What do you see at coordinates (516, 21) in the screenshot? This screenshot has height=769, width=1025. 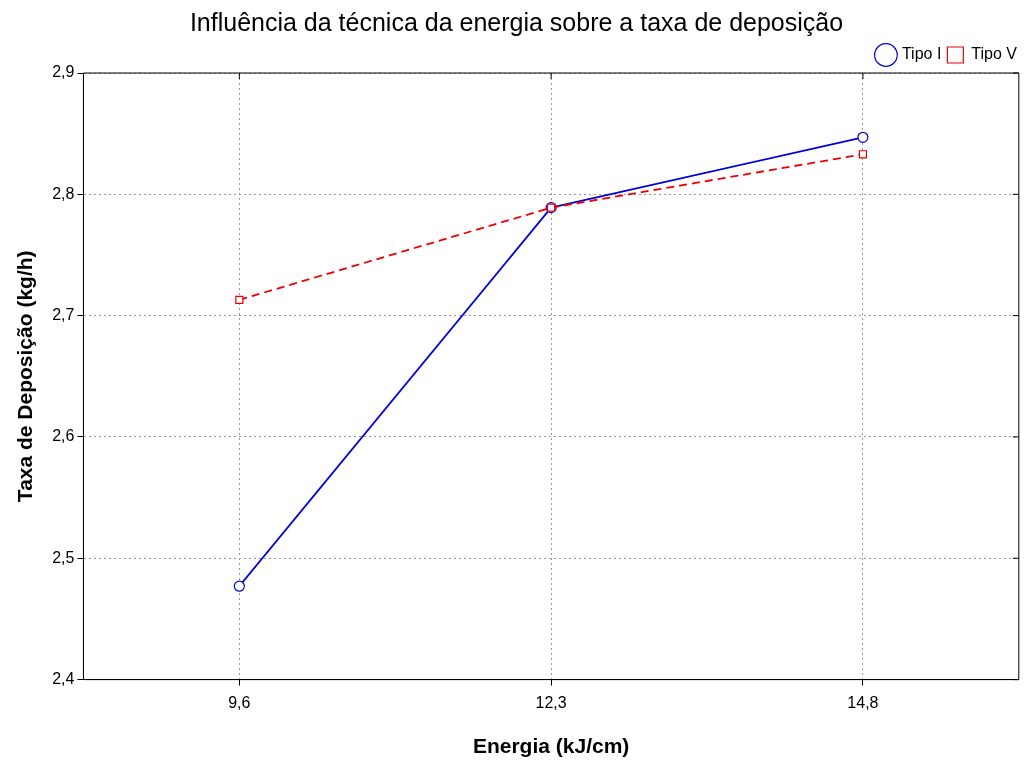 I see `chart-title: Influência da técnica da energia sobre a taxa de deposição` at bounding box center [516, 21].